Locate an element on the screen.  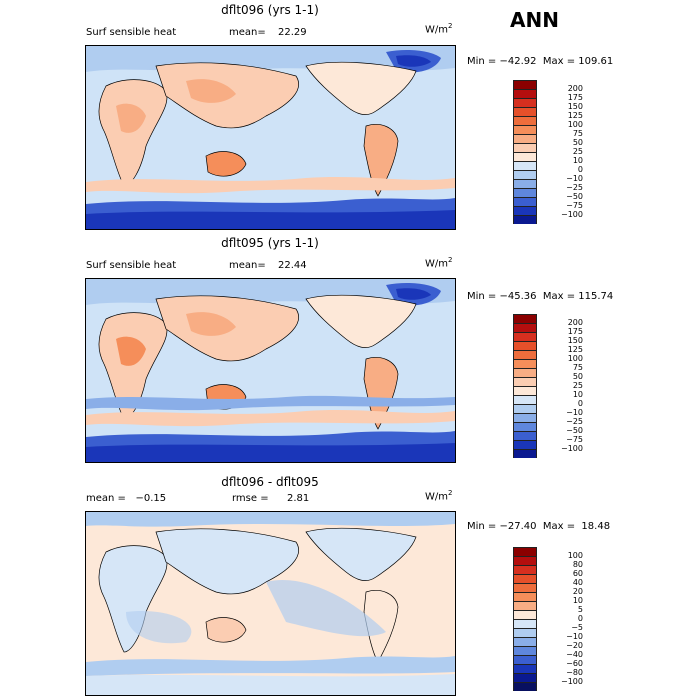
cbar-tick: 60 is located at coordinates (577, 573).